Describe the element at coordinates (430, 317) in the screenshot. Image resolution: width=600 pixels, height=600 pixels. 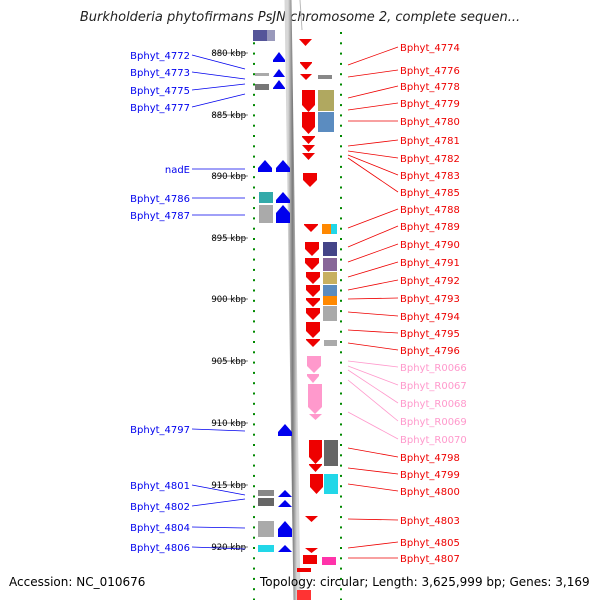
I see `right-gene-label: Bphyt_4794` at that location.